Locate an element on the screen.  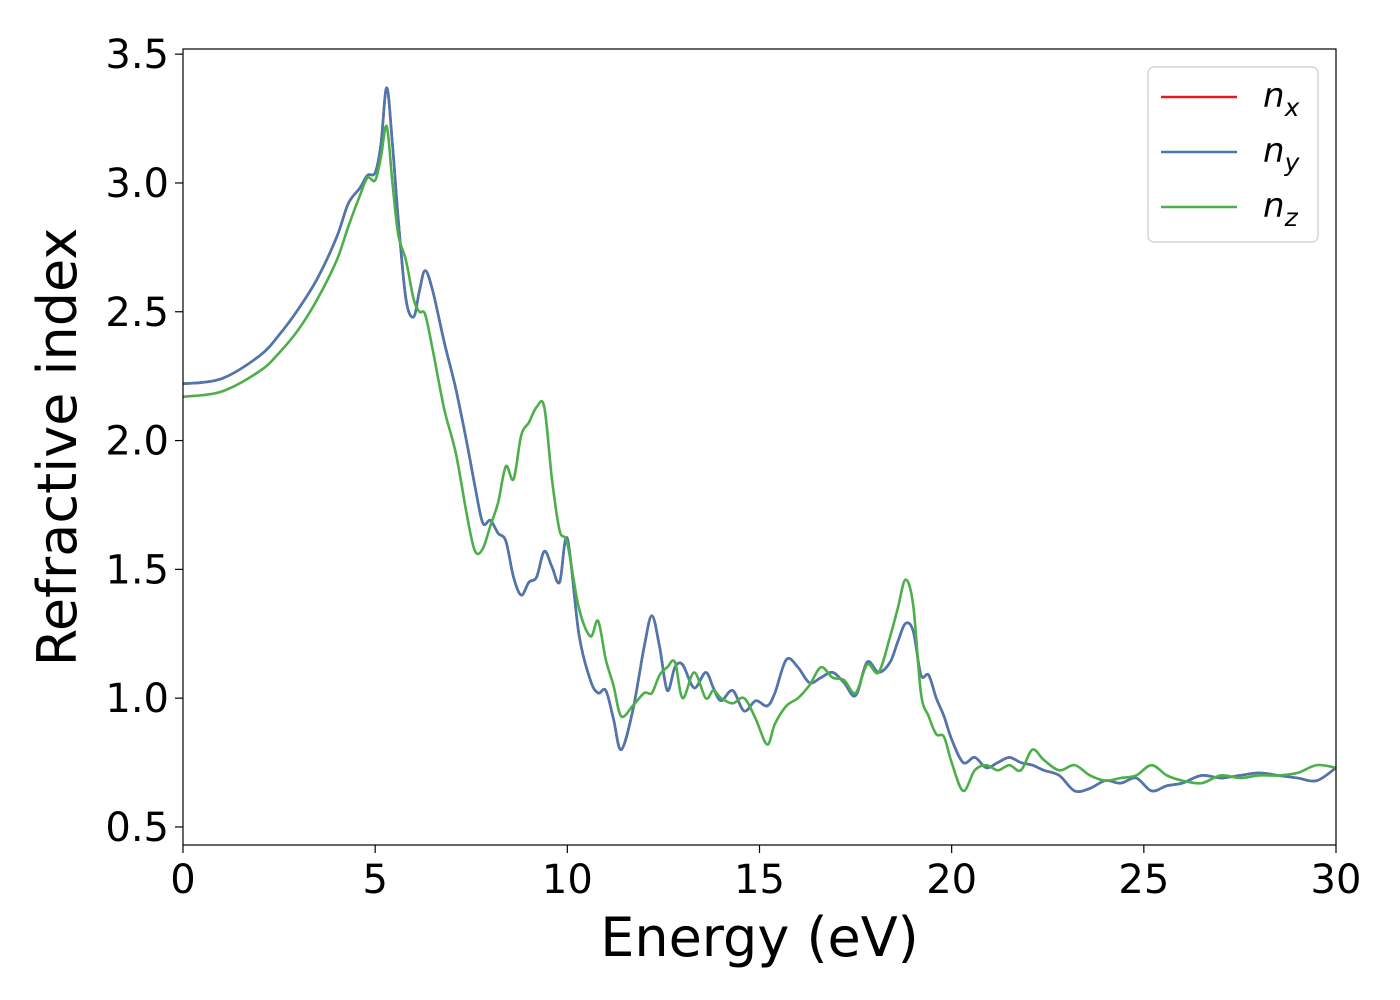
x-tick-label: 10 is located at coordinates (567, 880).